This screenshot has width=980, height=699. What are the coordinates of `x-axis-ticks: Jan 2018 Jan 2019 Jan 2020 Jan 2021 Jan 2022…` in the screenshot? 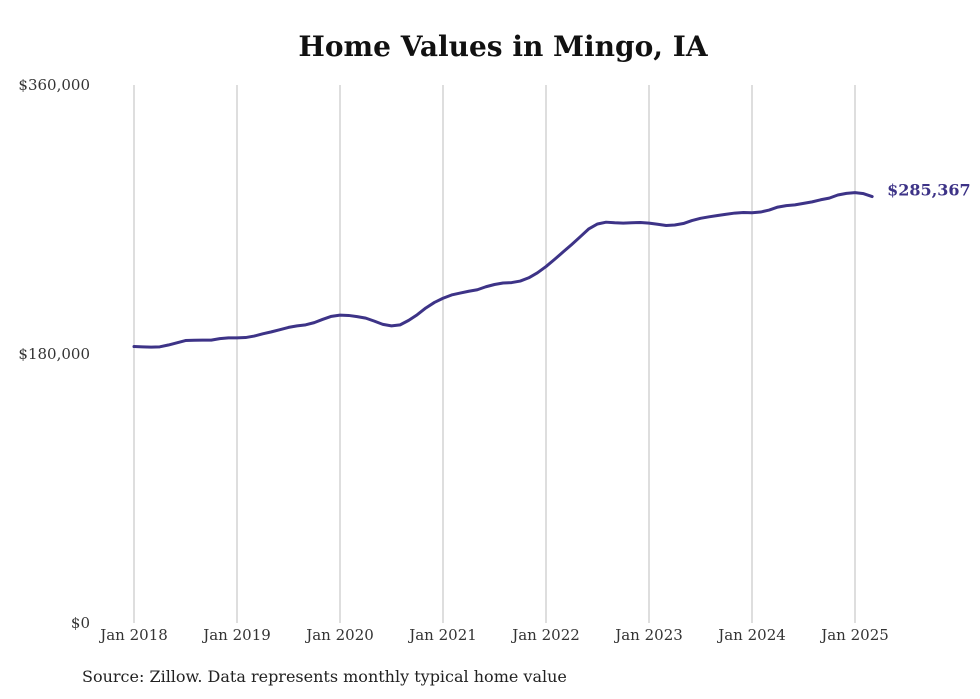 It's located at (493, 635).